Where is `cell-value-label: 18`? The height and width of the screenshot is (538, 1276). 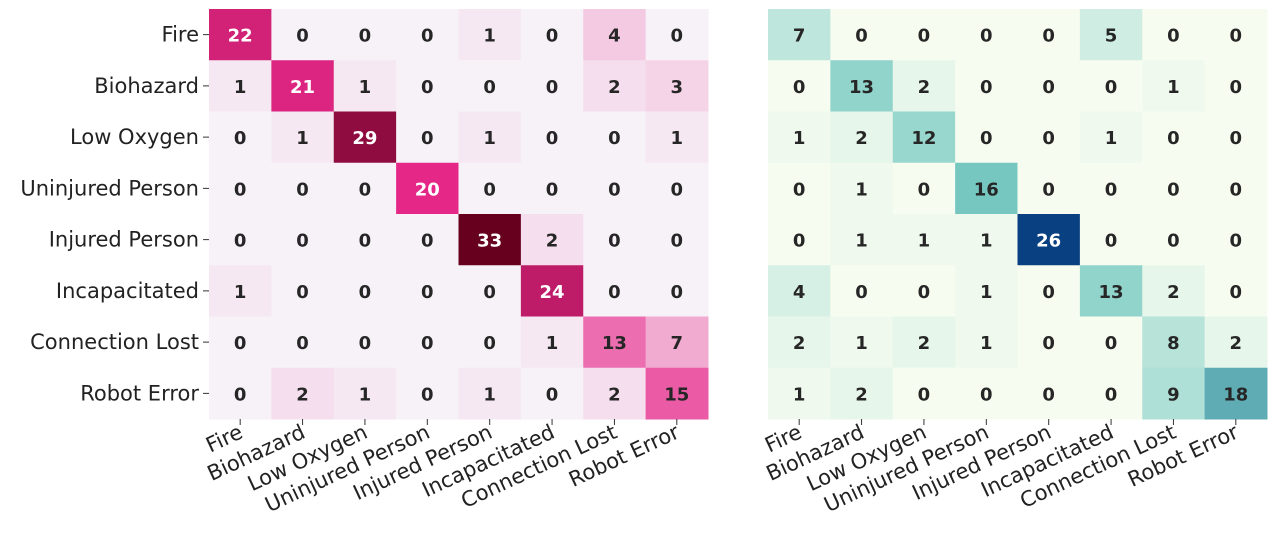
cell-value-label: 18 is located at coordinates (1235, 394).